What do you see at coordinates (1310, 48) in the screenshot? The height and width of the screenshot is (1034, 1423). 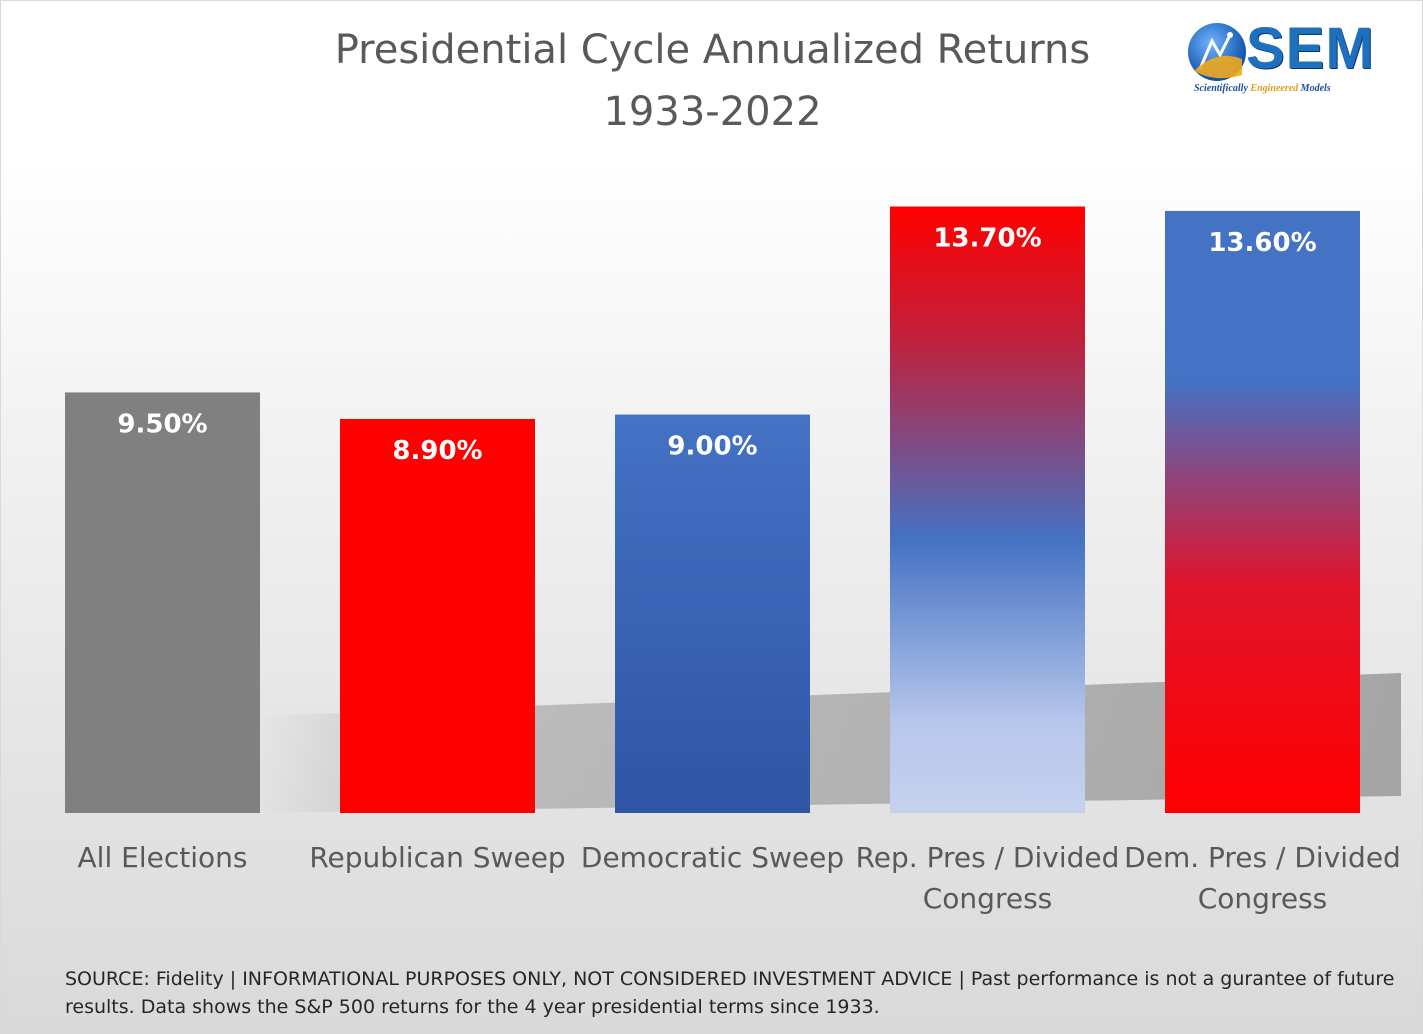 I see `logo-text: SEM` at bounding box center [1310, 48].